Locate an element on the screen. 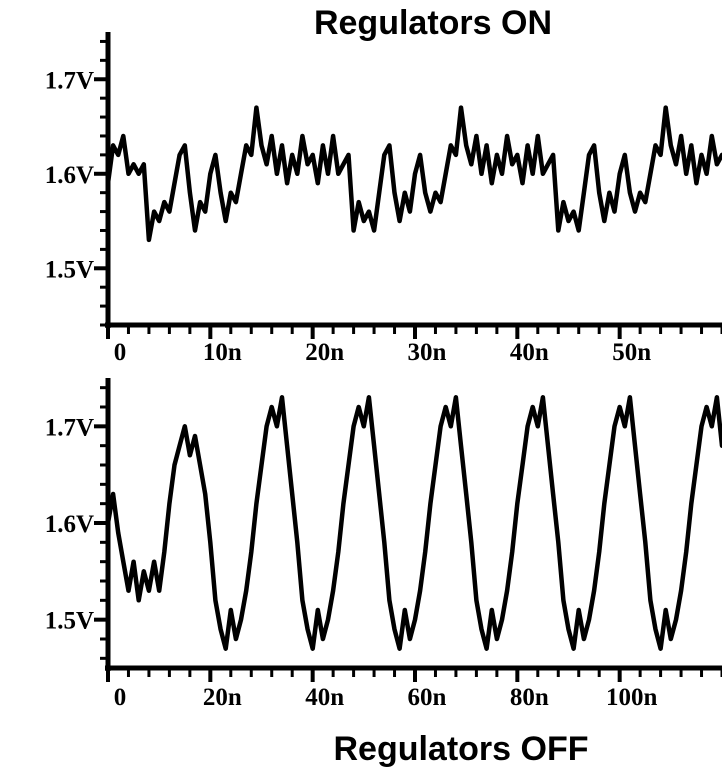 The width and height of the screenshot is (722, 780). x-tick-label-off: 60n is located at coordinates (427, 697).